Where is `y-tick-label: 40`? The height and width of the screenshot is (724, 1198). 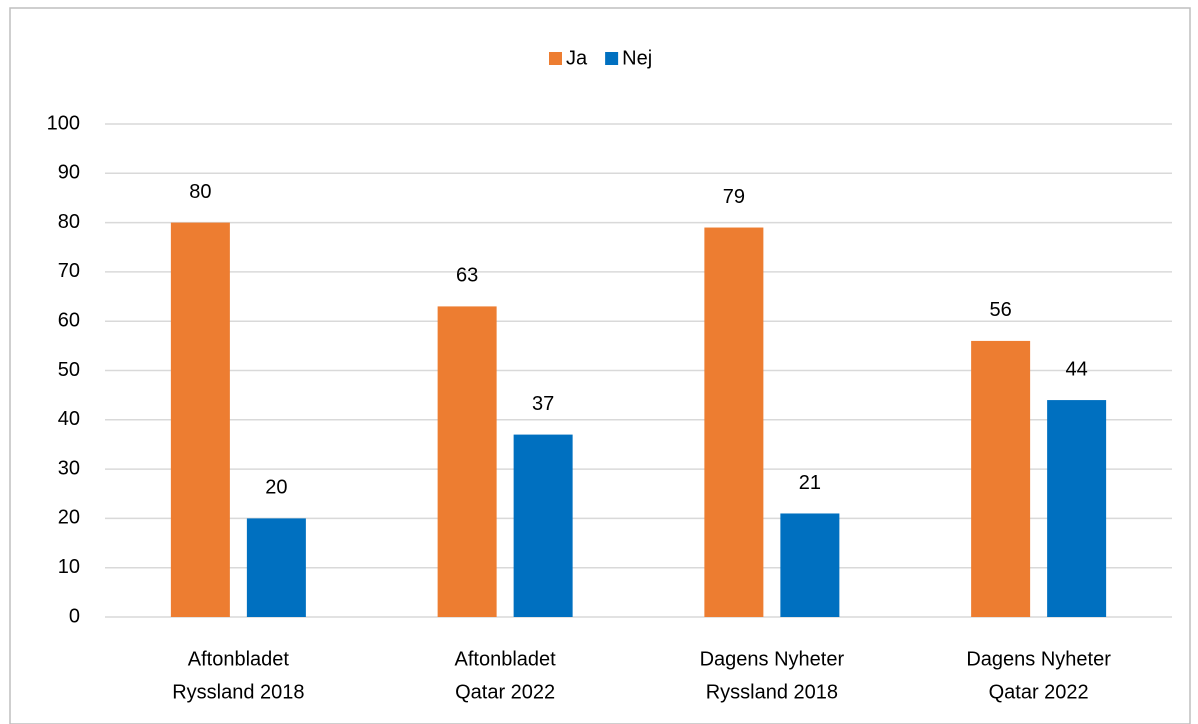
y-tick-label: 40 is located at coordinates (69, 419).